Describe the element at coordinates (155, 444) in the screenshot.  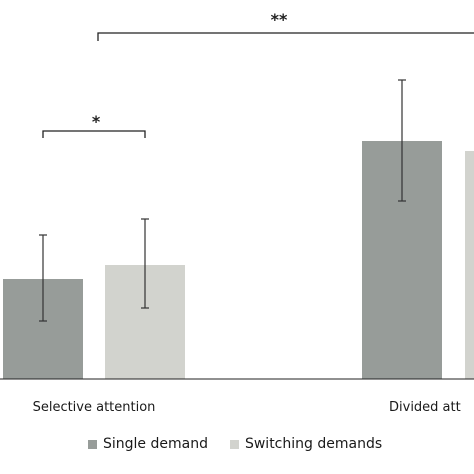
I see `legend-label: Single demand` at that location.